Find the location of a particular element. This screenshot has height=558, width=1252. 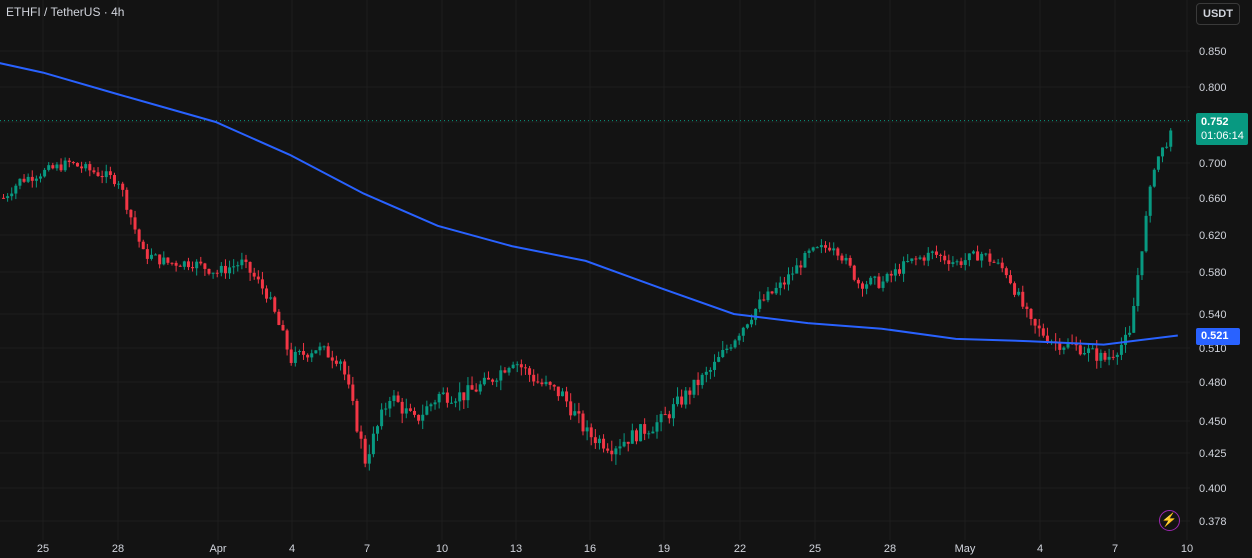

y-tick-label: 0.800 is located at coordinates (1213, 88).